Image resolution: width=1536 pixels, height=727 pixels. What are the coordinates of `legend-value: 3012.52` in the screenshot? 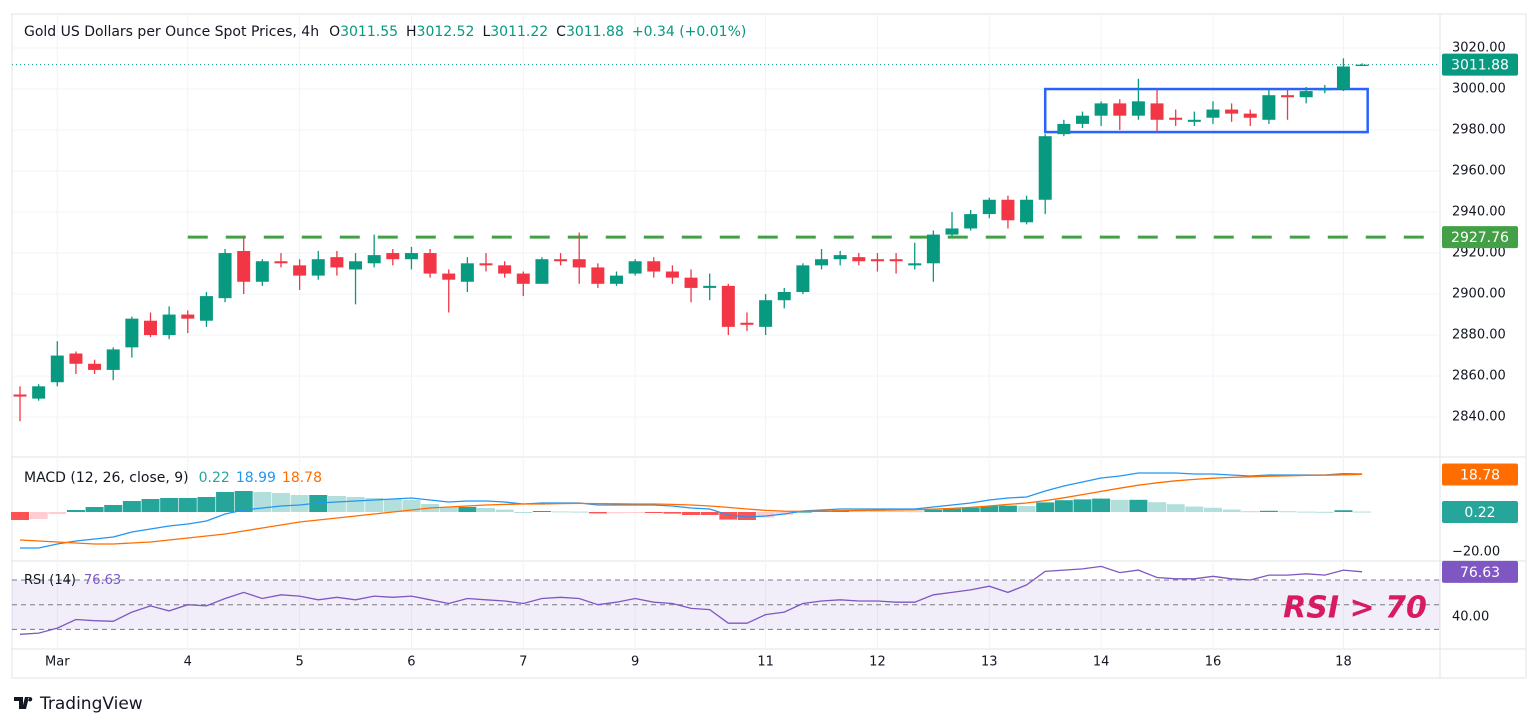 It's located at (445, 32).